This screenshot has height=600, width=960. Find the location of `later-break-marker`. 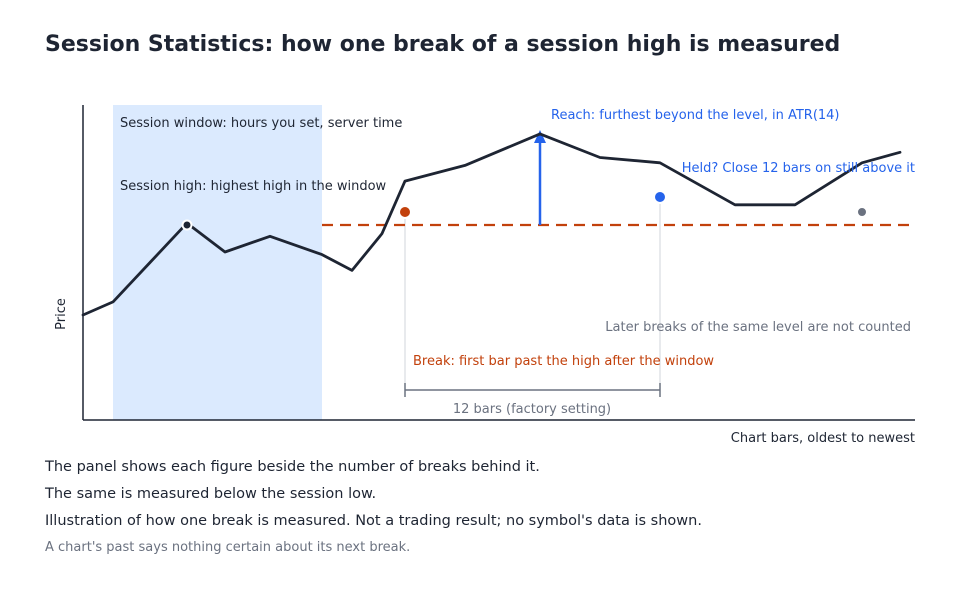

later-break-marker is located at coordinates (862, 212).